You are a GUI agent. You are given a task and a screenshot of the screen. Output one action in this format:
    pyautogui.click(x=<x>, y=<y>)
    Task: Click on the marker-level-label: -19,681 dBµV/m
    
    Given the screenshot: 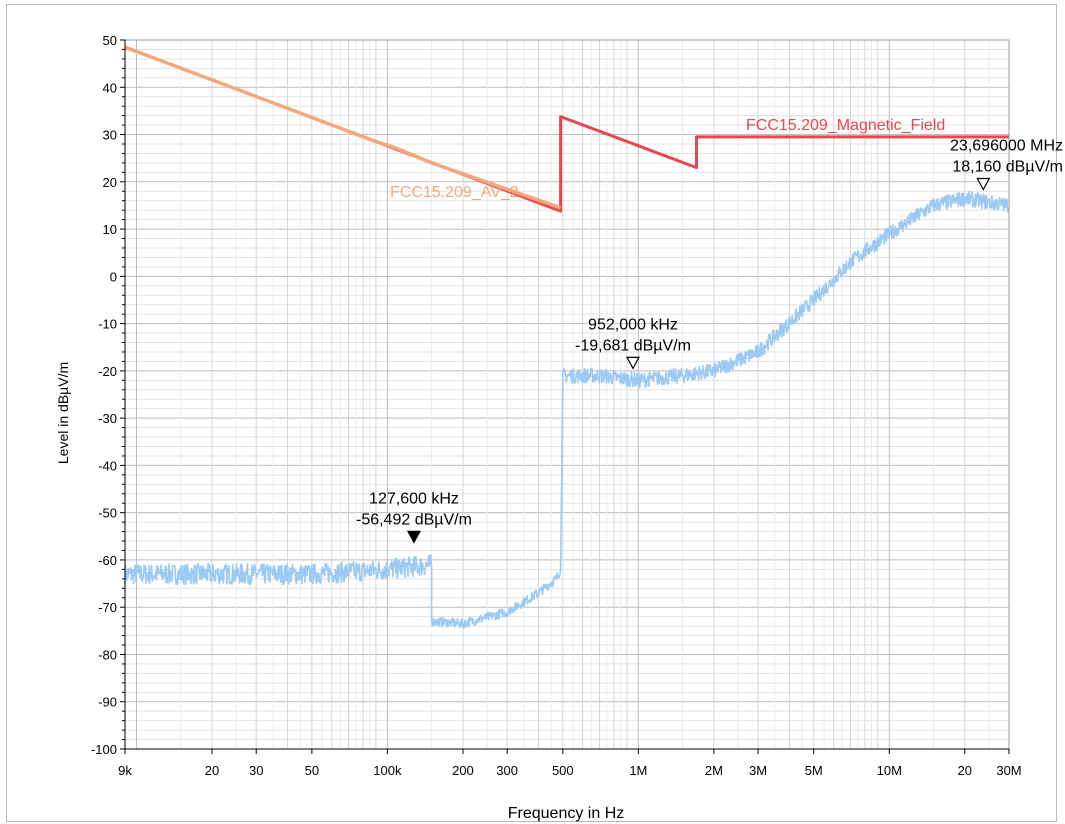 What is the action you would take?
    pyautogui.click(x=633, y=345)
    